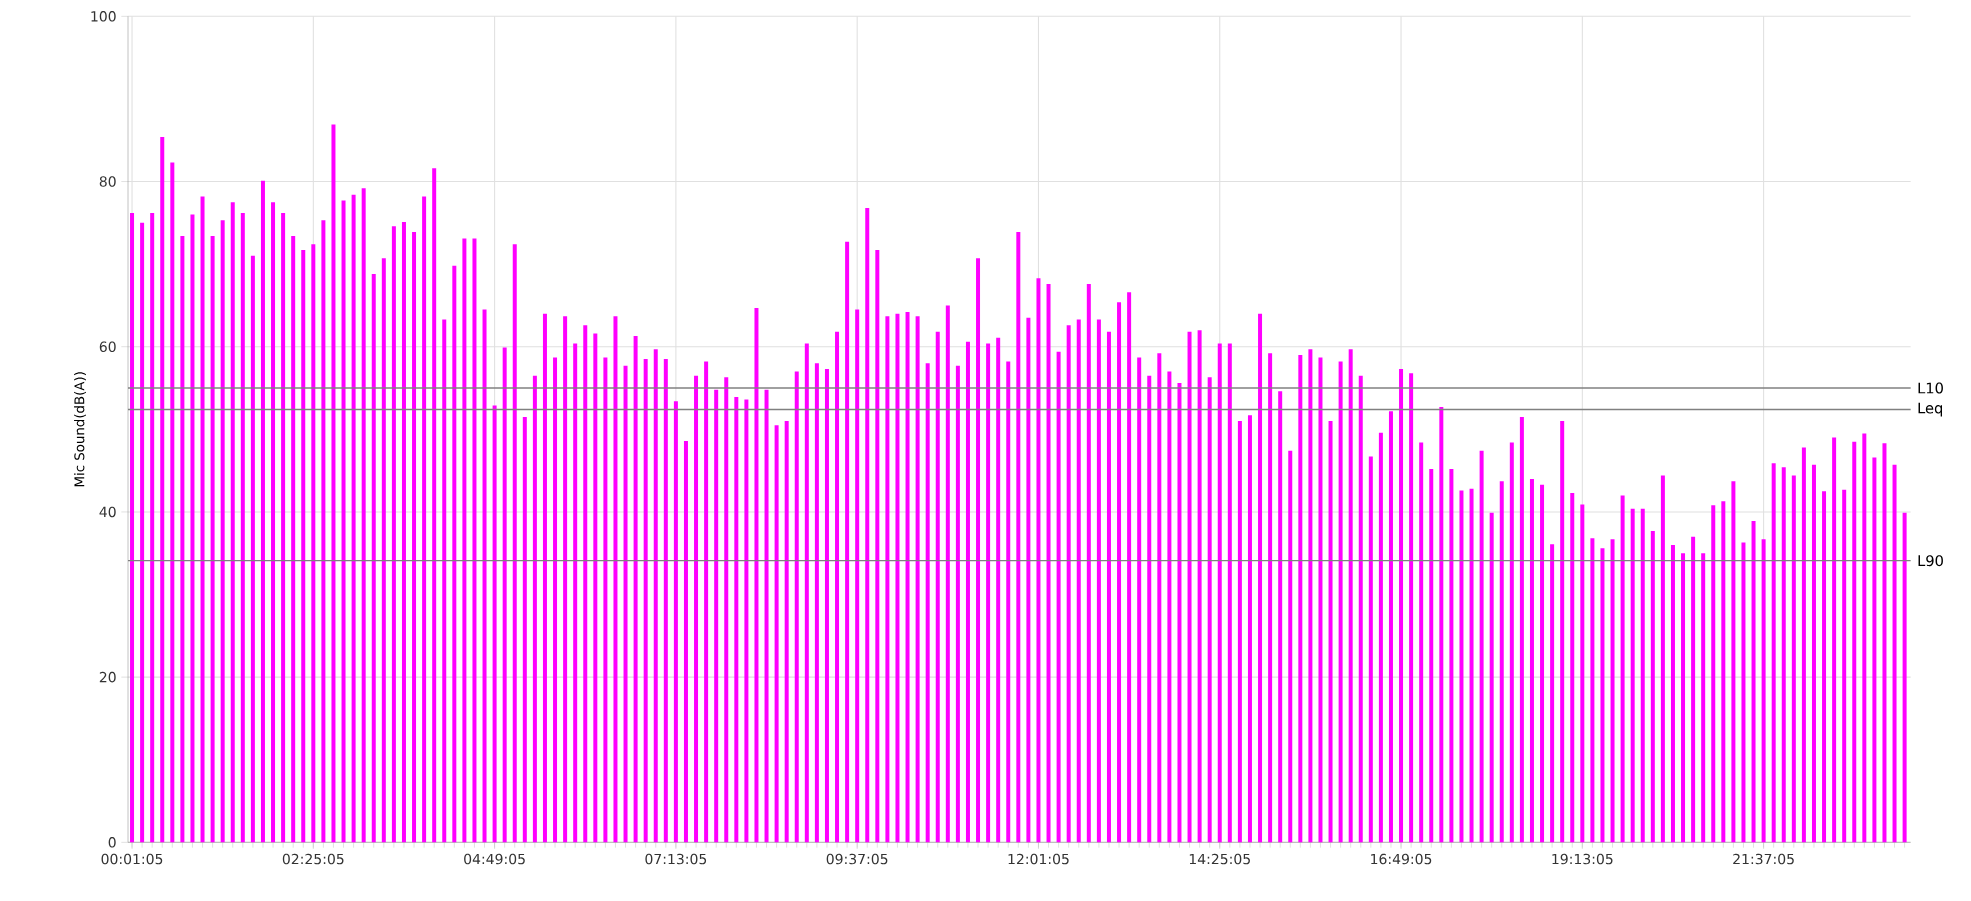 Image resolution: width=1971 pixels, height=901 pixels. What do you see at coordinates (1219, 859) in the screenshot?
I see `x-tick-label: 14:25:05` at bounding box center [1219, 859].